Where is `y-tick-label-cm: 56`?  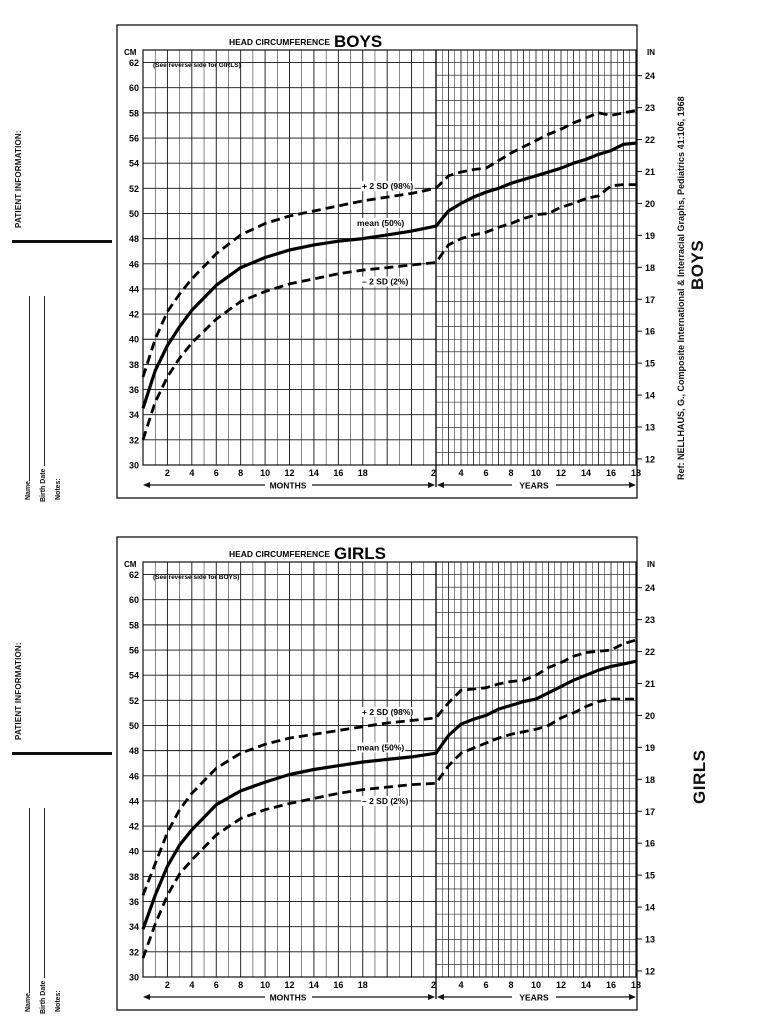 y-tick-label-cm: 56 is located at coordinates (134, 651).